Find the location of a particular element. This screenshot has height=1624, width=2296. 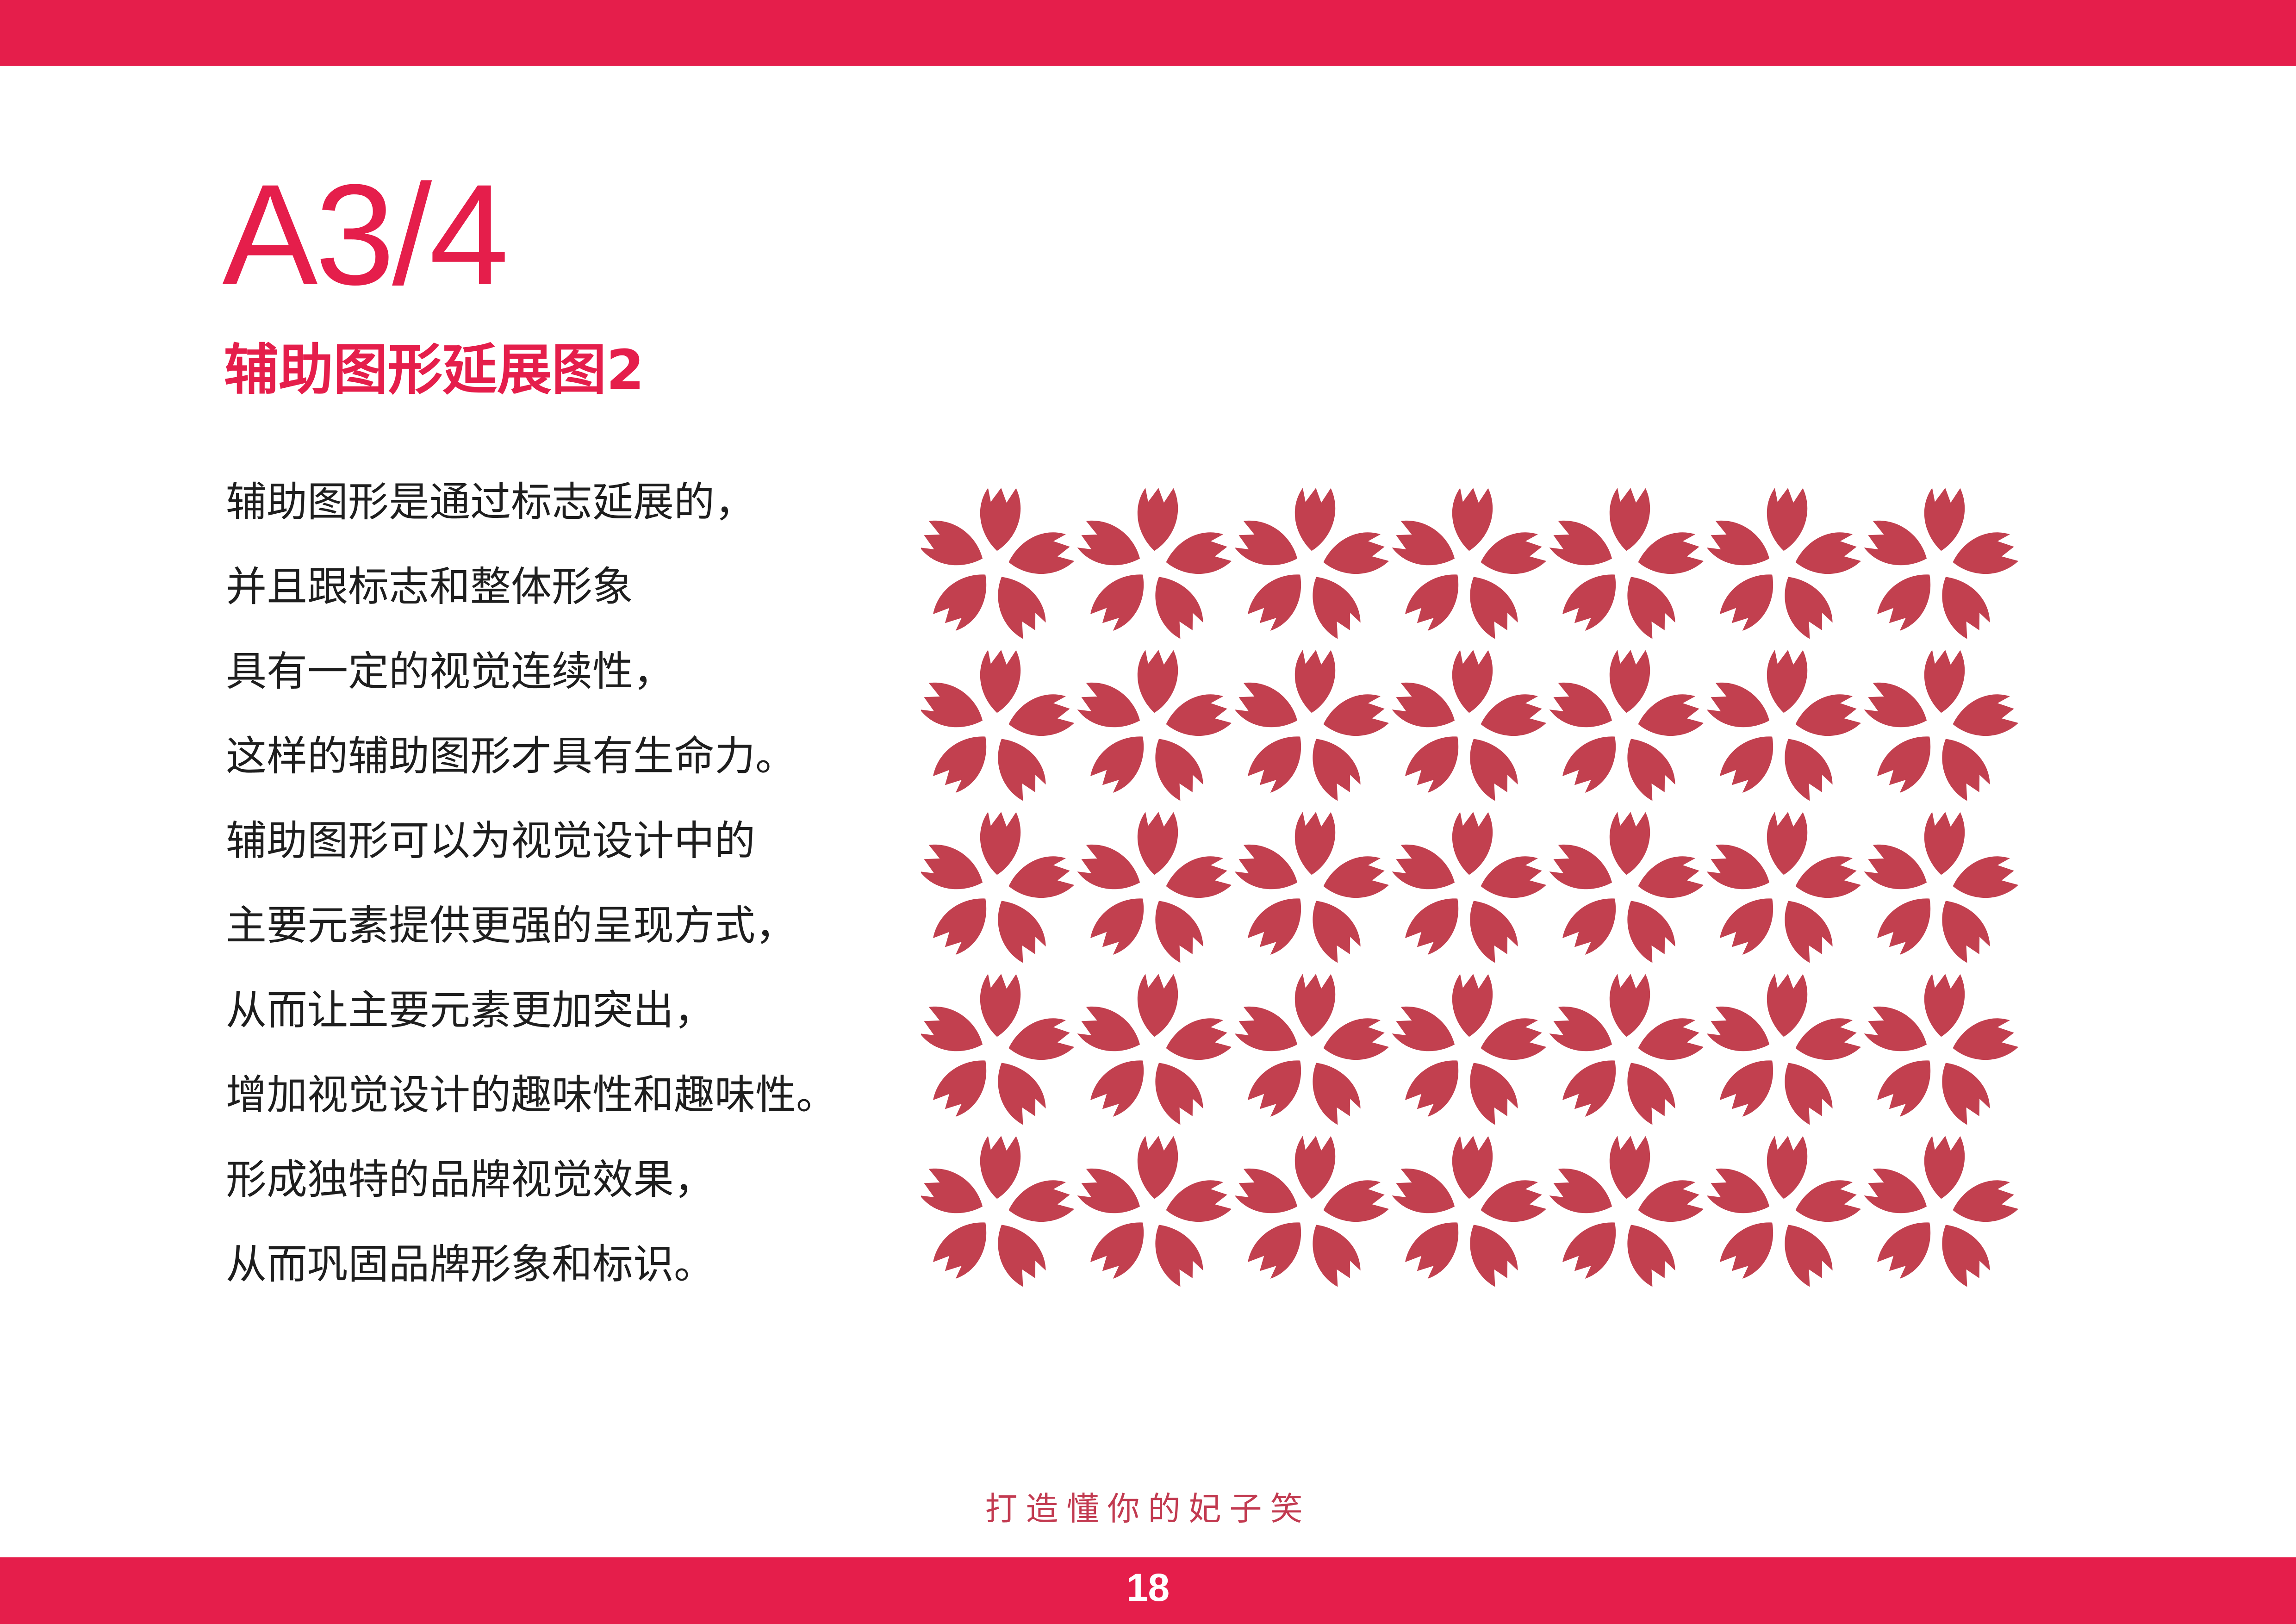

description-line: 辅助图形可以为视觉设计中的 is located at coordinates (491, 841).